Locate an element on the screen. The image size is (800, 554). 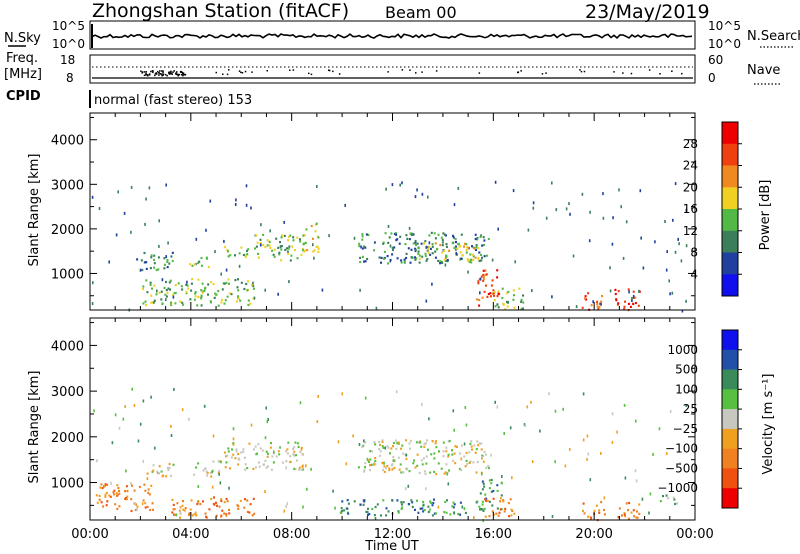
x-tick-label: 00:00 is located at coordinates (89, 534).